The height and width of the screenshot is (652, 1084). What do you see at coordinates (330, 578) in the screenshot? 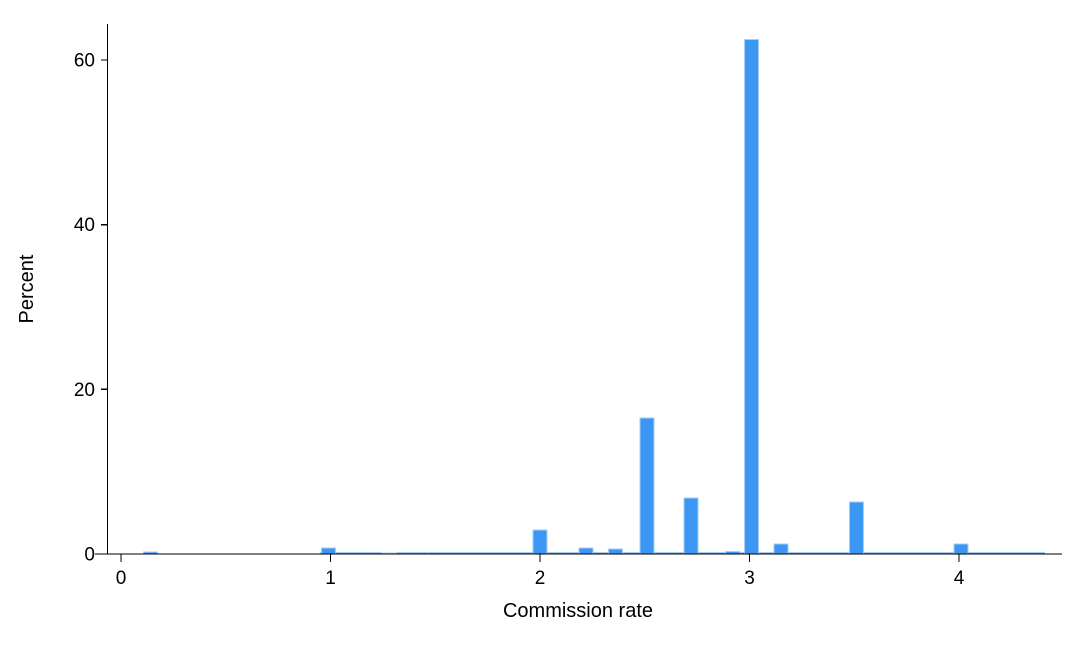
I see `x-tick-label: 1` at bounding box center [330, 578].